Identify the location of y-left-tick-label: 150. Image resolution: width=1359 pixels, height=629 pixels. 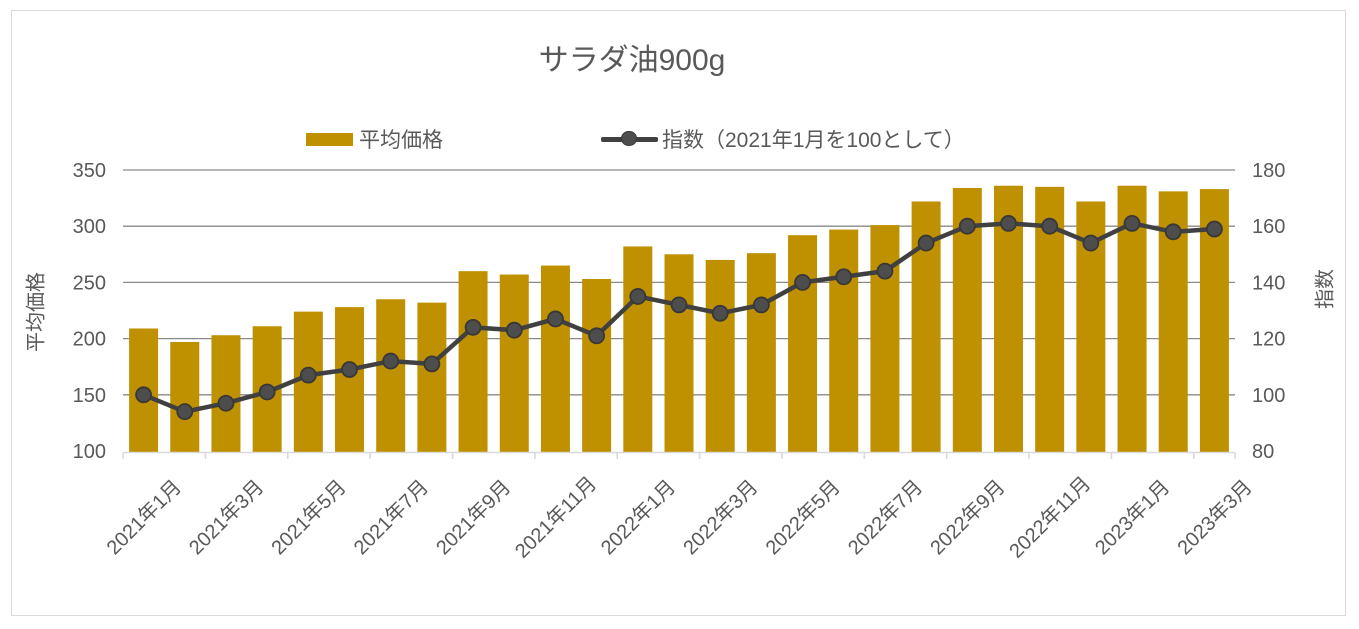
(89, 396).